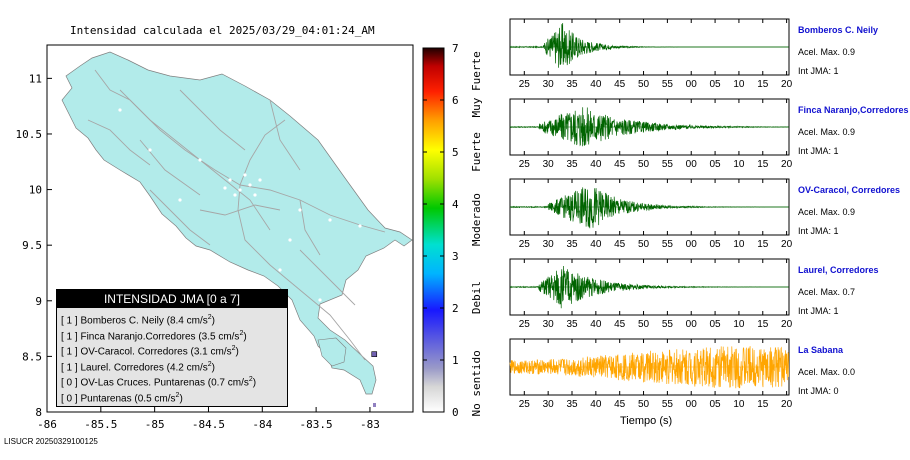 The height and width of the screenshot is (460, 910). I want to click on y-tick-label: 8.5, so click(32, 356).